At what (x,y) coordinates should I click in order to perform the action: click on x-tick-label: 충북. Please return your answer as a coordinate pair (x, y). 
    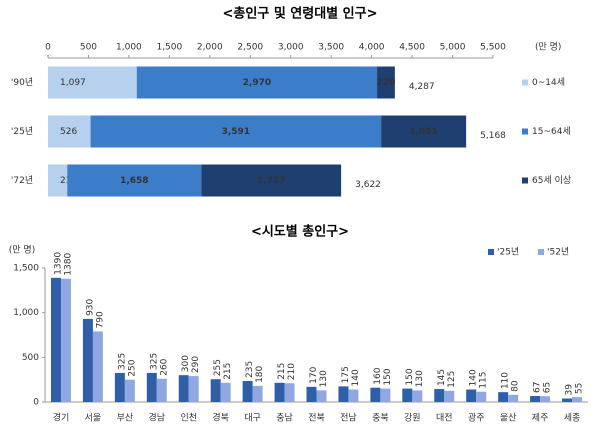
    Looking at the image, I should click on (380, 418).